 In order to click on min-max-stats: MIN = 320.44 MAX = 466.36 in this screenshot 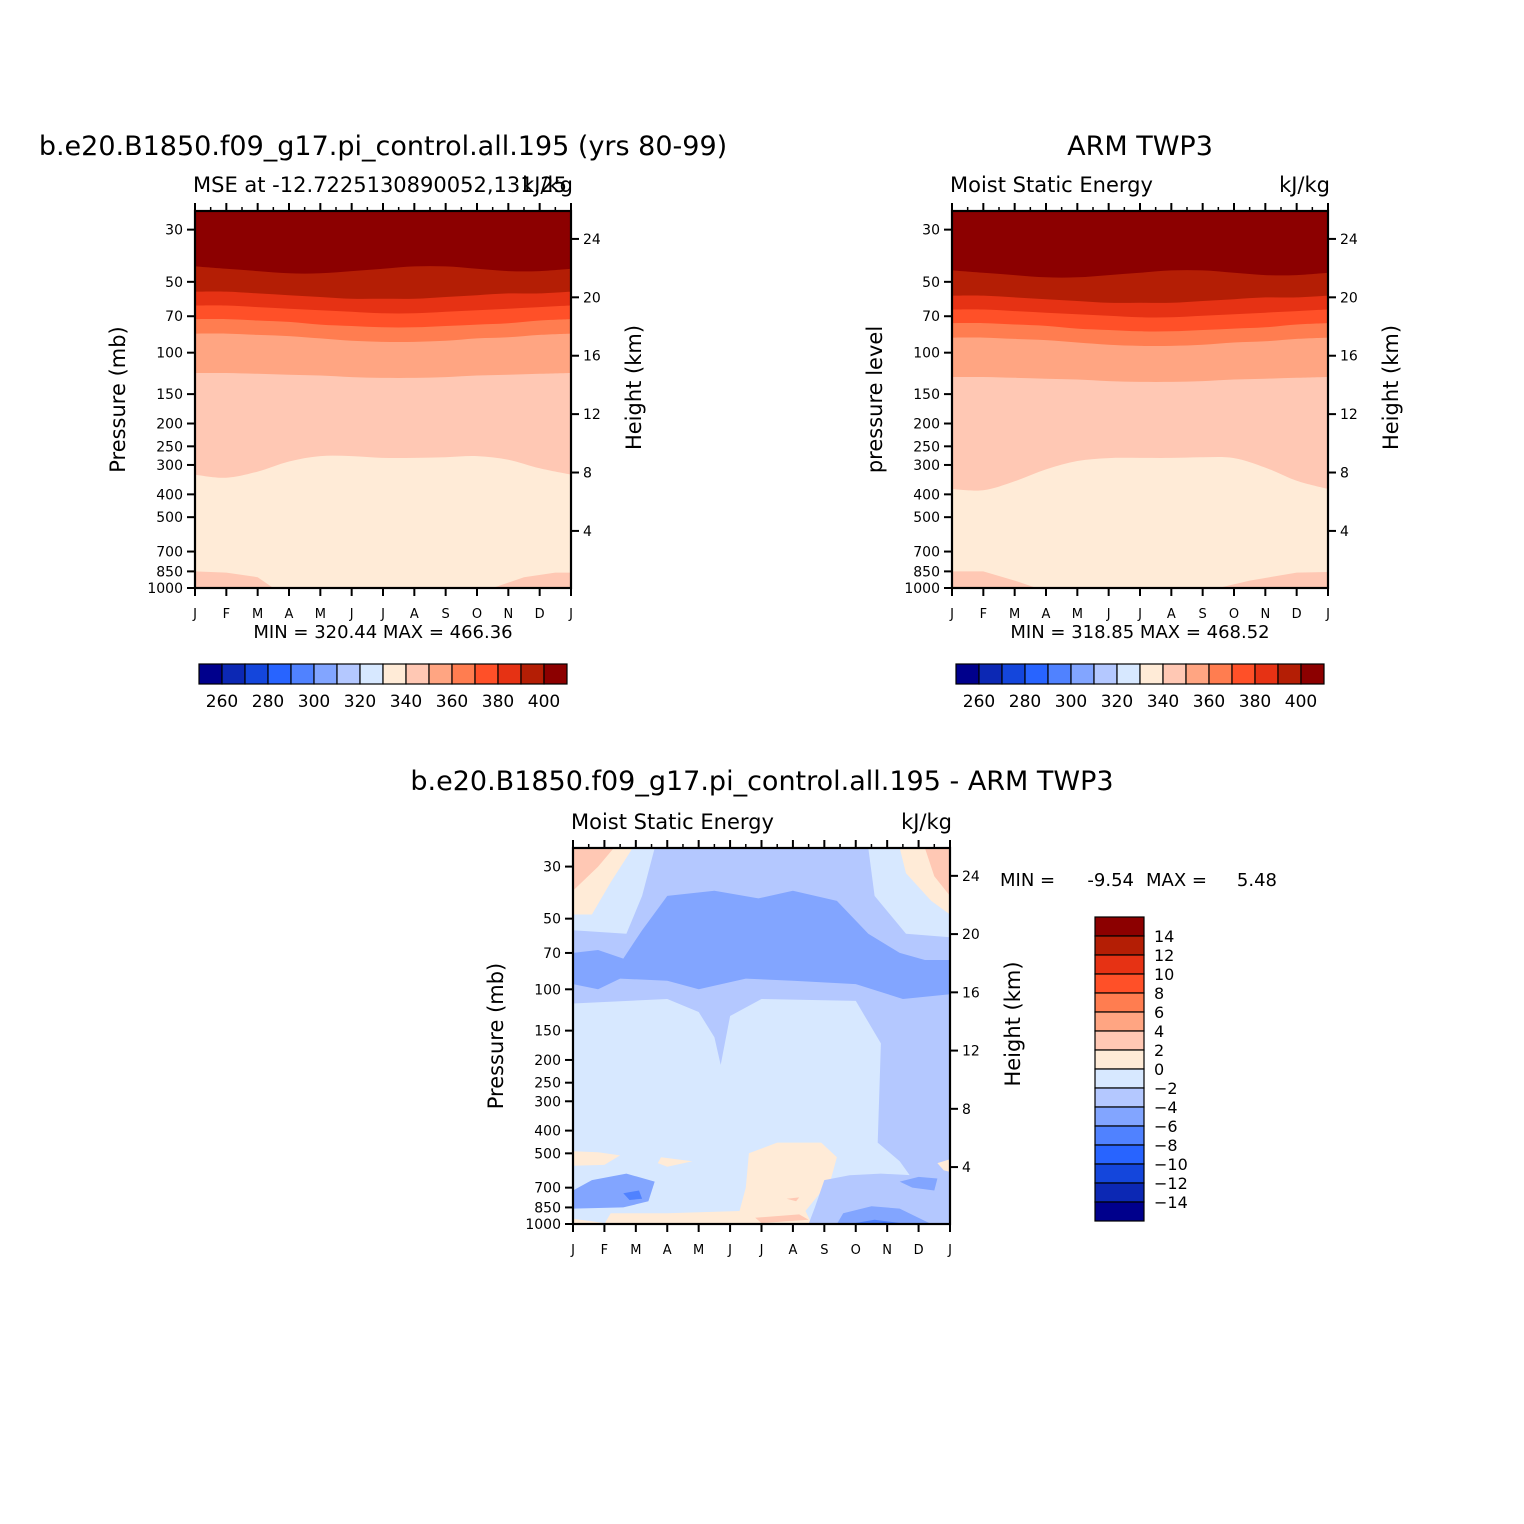, I will do `click(382, 632)`.